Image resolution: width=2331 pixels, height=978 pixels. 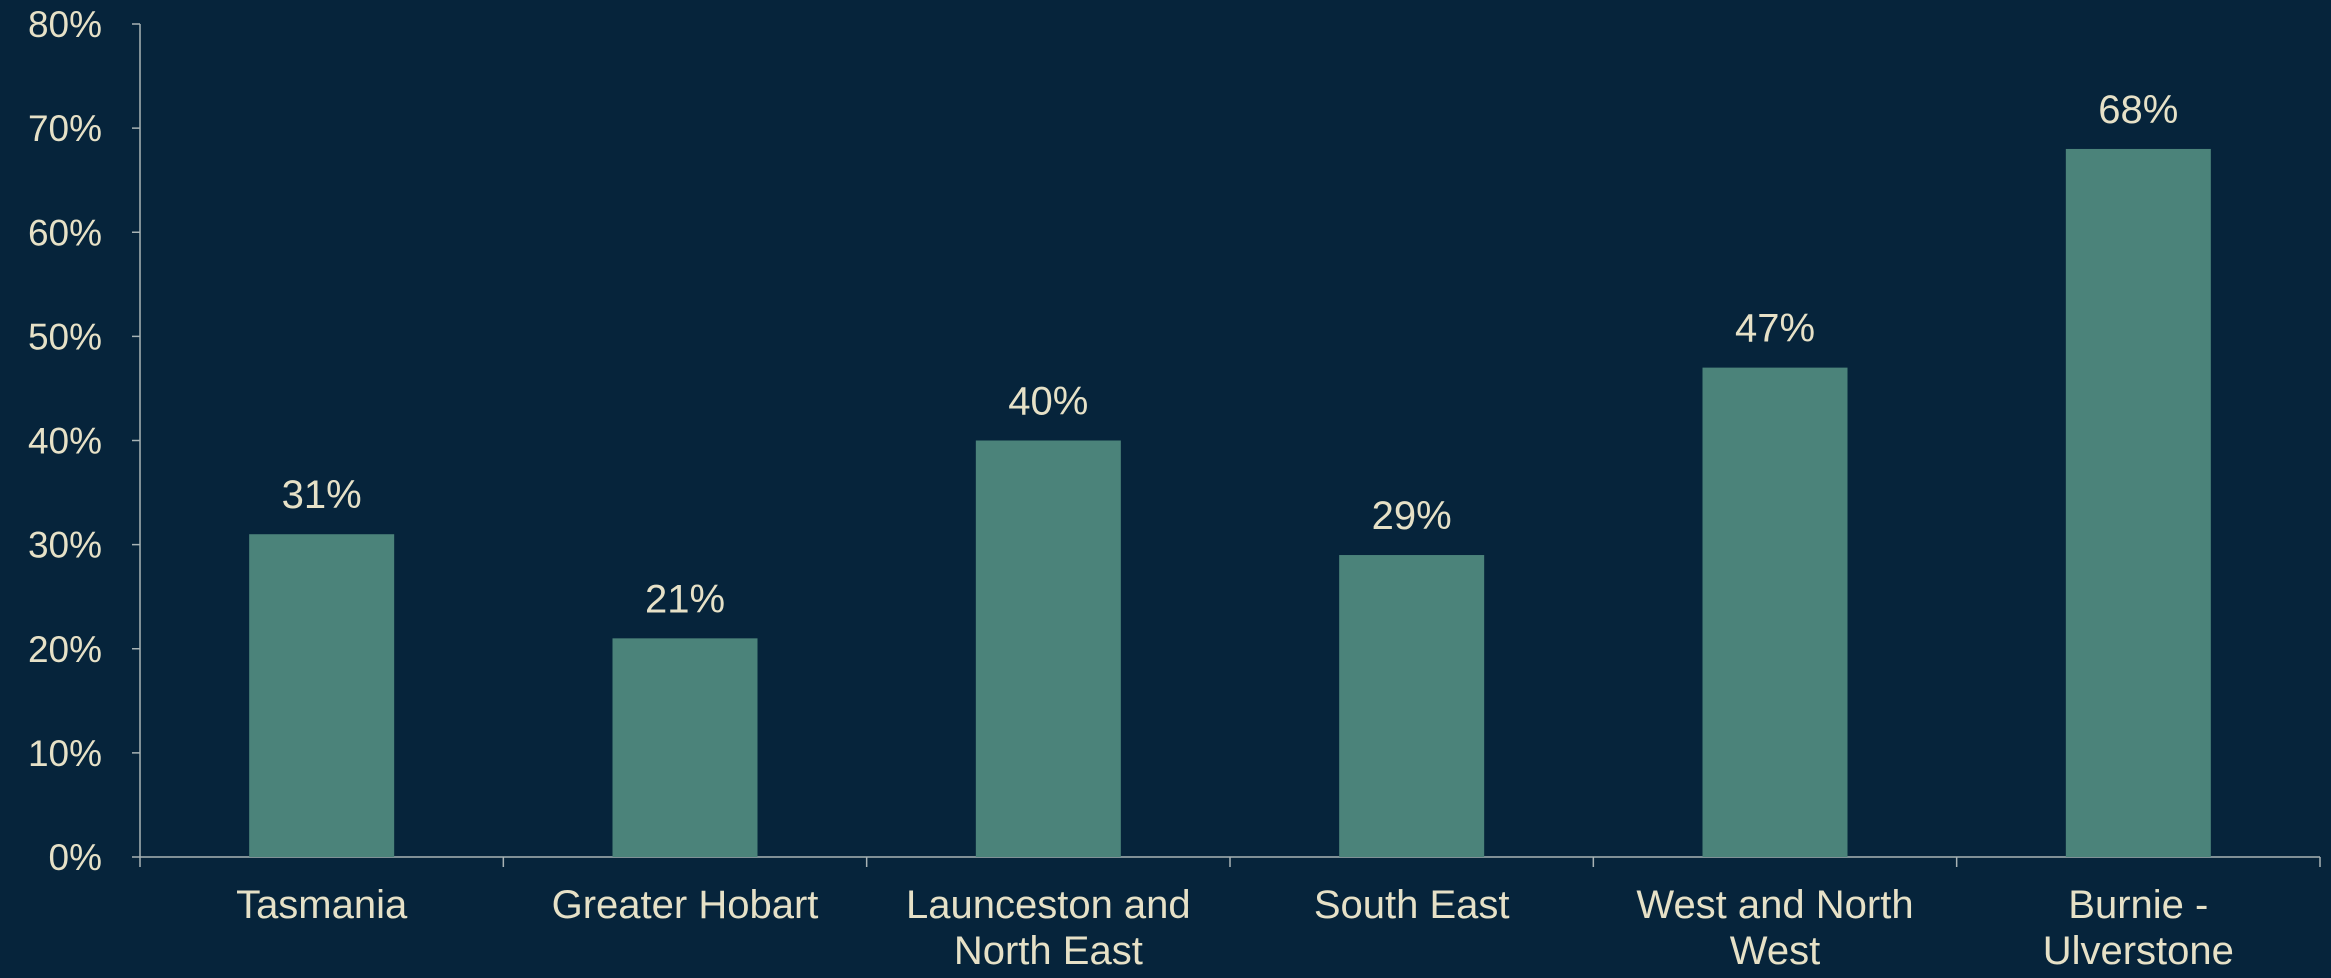 What do you see at coordinates (65, 545) in the screenshot?
I see `y-tick-label: 30%` at bounding box center [65, 545].